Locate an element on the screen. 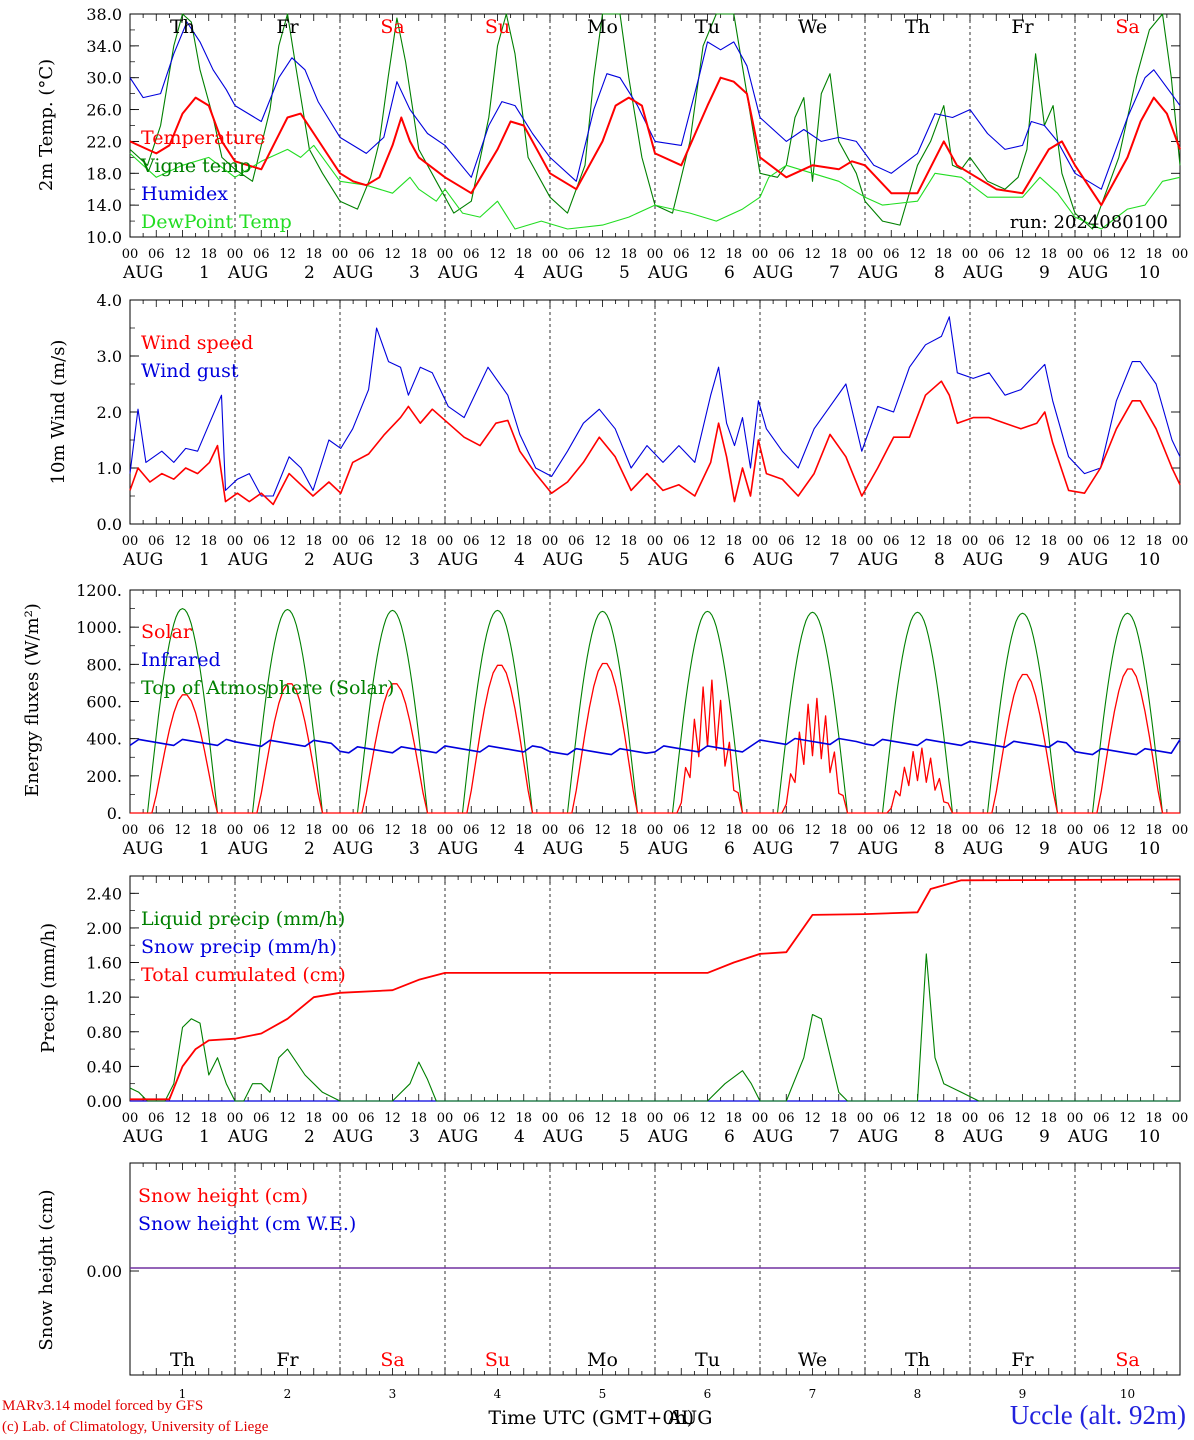 This screenshot has height=1440, width=1194. series-line-wind-speed is located at coordinates (655, 443).